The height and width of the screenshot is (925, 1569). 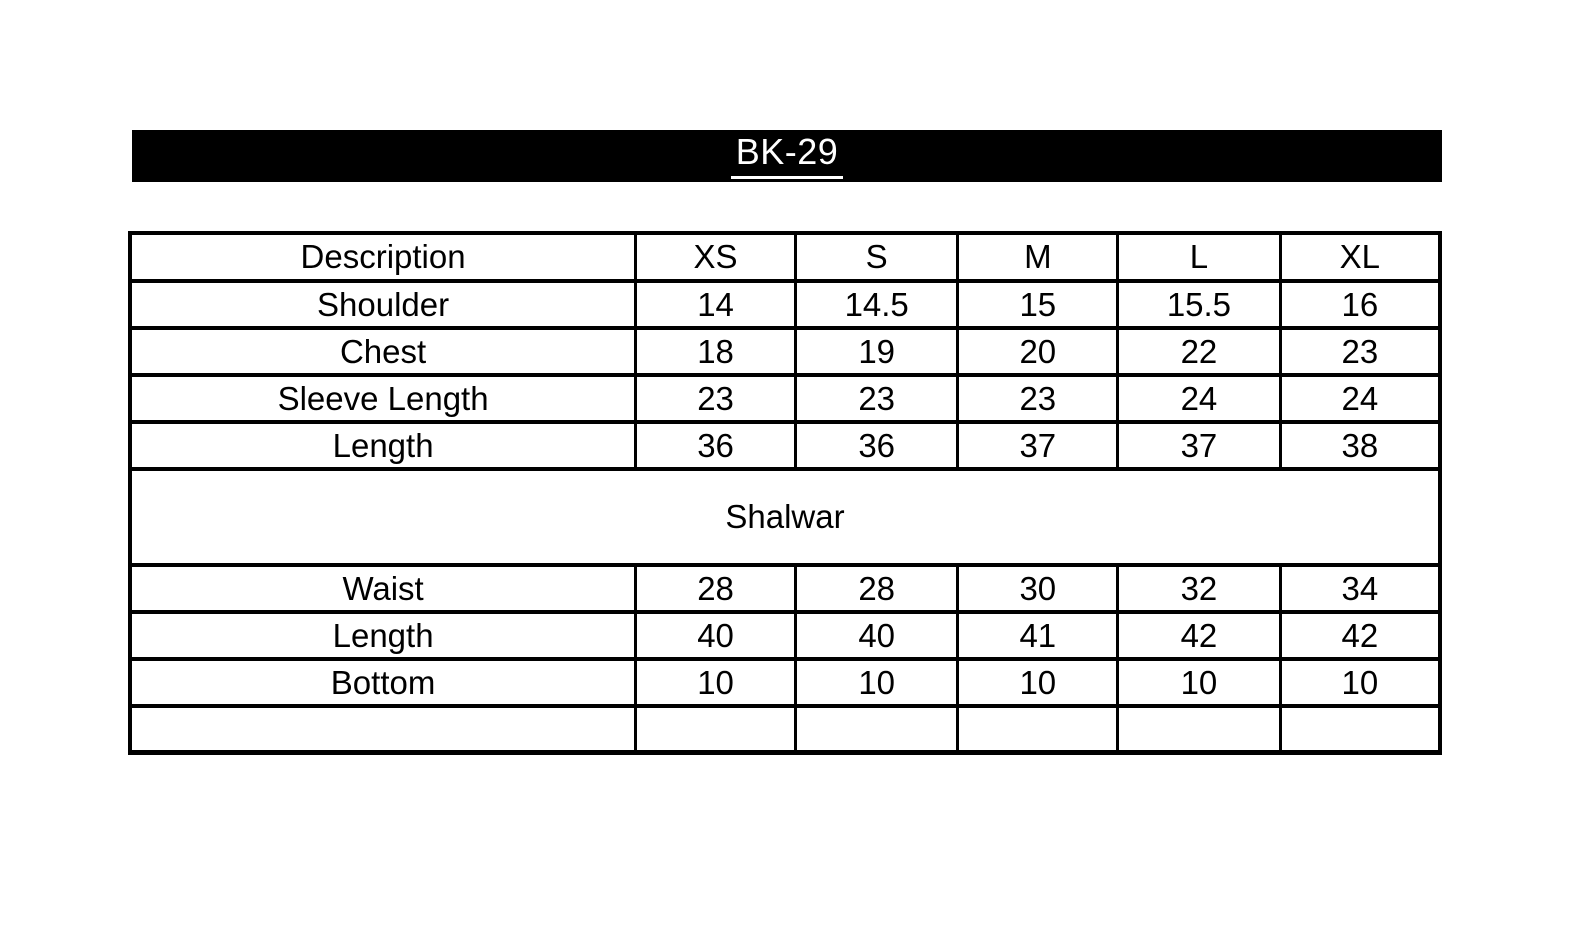 I want to click on title-banner: BK-29, so click(x=787, y=156).